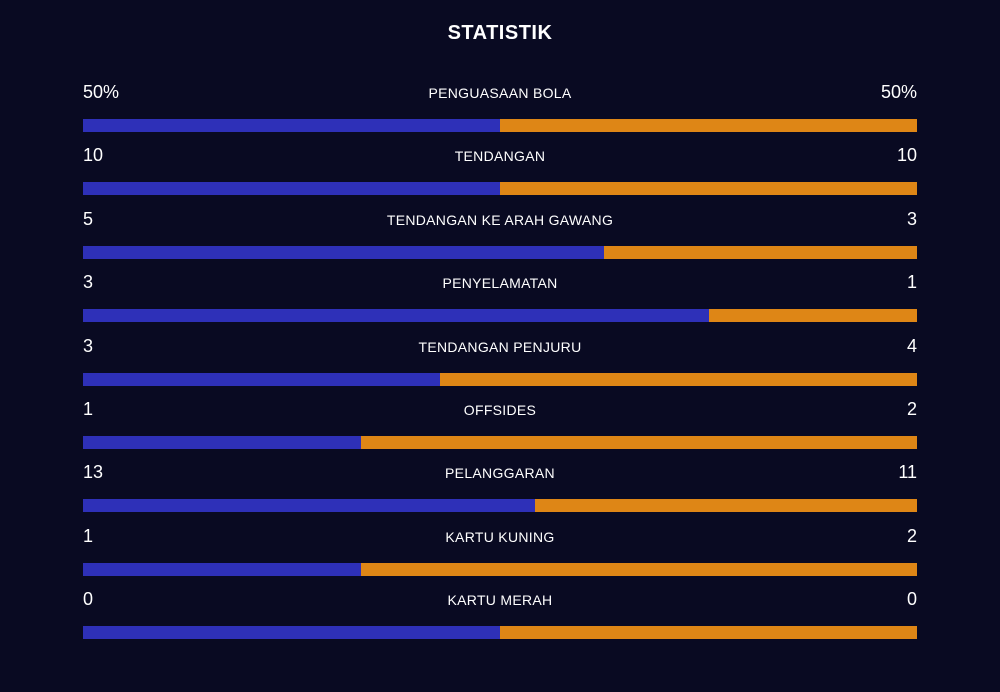 The height and width of the screenshot is (692, 1000). What do you see at coordinates (500, 409) in the screenshot?
I see `stat-label: OFFSIDES` at bounding box center [500, 409].